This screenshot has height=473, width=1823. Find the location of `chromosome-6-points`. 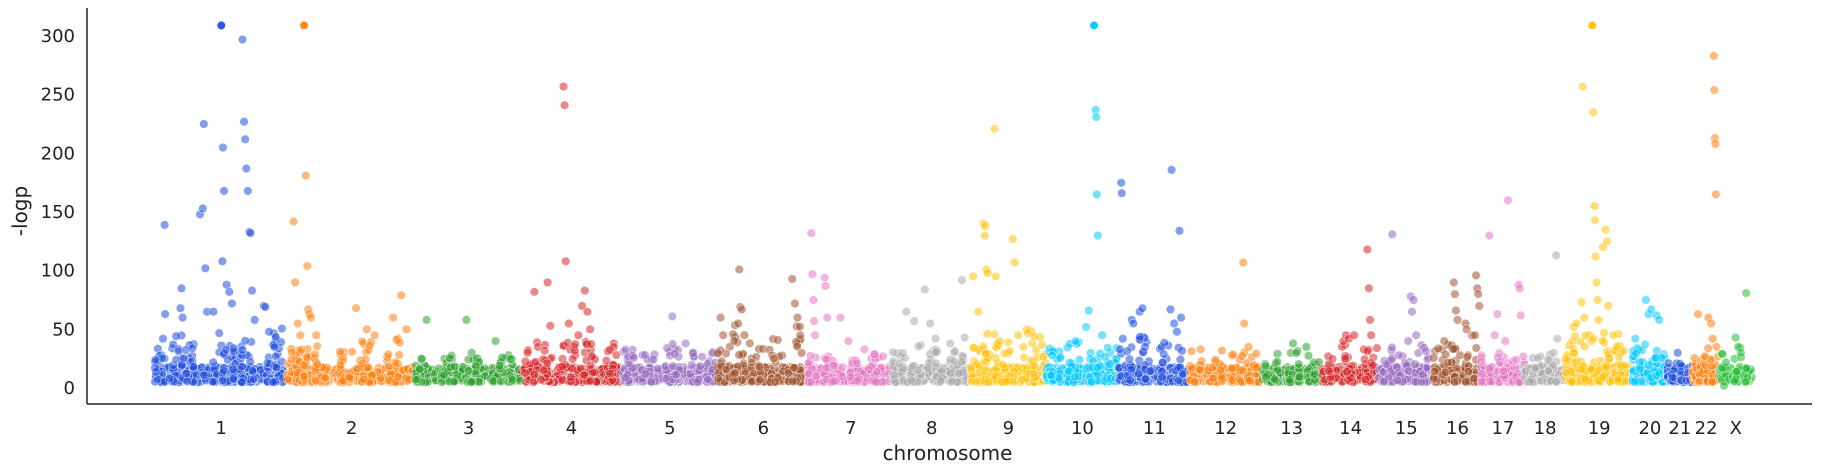

chromosome-6-points is located at coordinates (763, 325).